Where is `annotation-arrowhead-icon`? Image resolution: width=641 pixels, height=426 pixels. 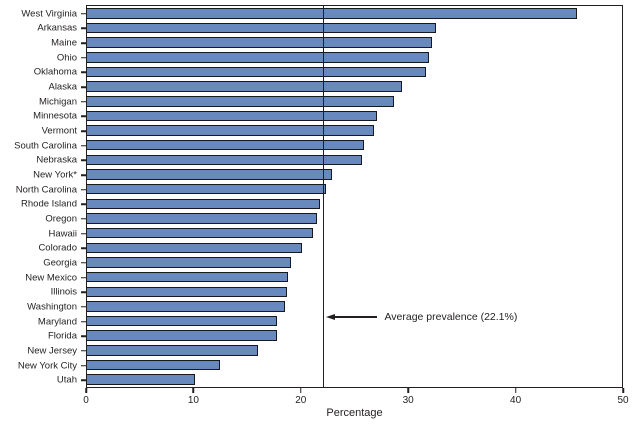 annotation-arrowhead-icon is located at coordinates (331, 317).